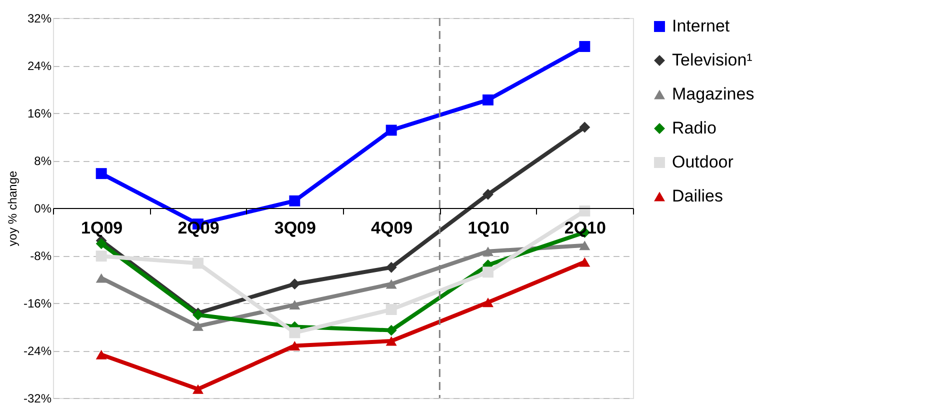 Image resolution: width=951 pixels, height=411 pixels. What do you see at coordinates (39, 19) in the screenshot?
I see `y-tick-label: 32%` at bounding box center [39, 19].